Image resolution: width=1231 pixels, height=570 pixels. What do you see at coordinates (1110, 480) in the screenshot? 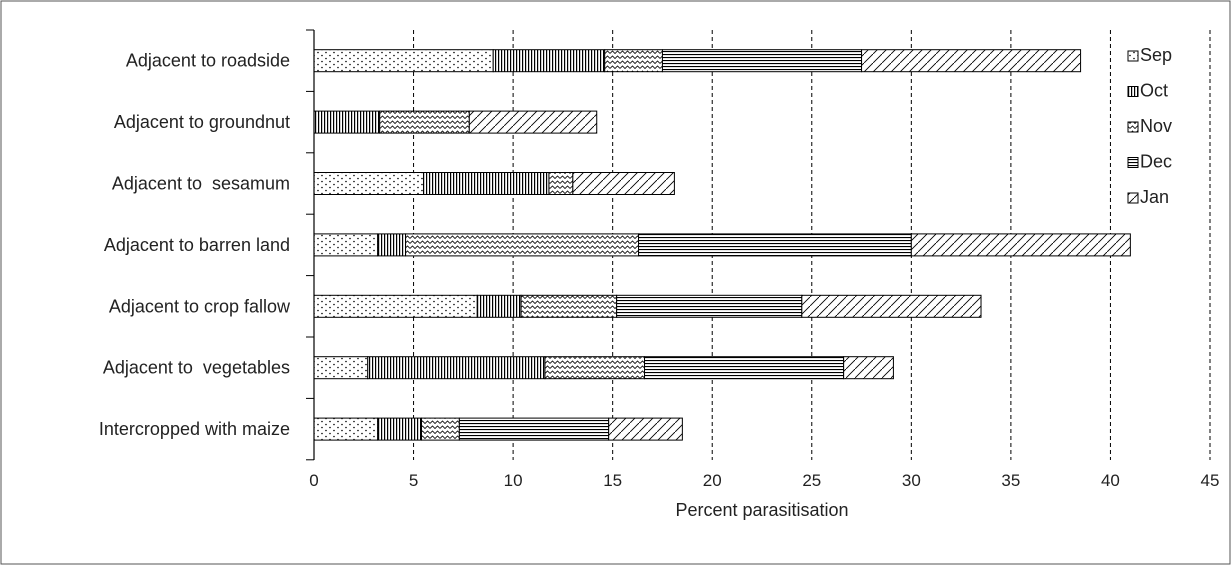
I see `x-tick-label: 40` at bounding box center [1110, 480].